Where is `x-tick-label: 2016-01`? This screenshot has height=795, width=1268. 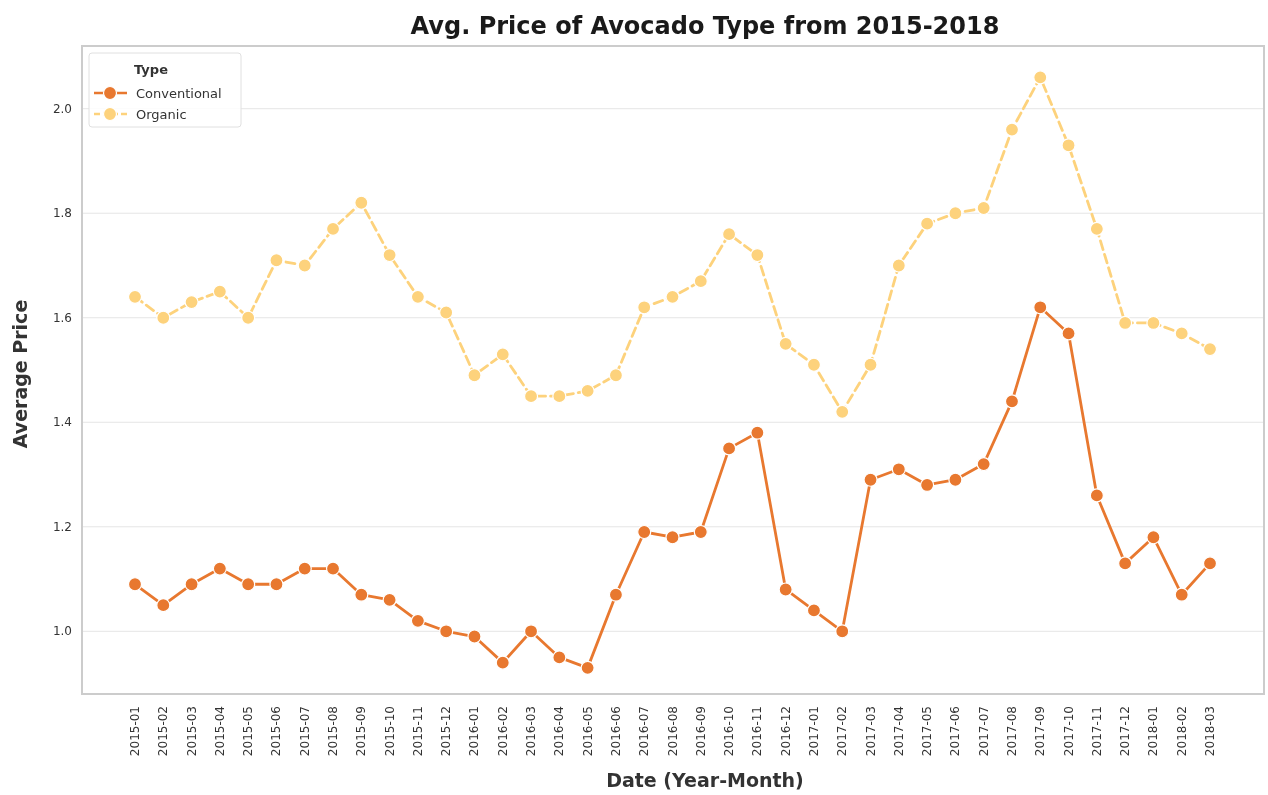 x-tick-label: 2016-01 is located at coordinates (474, 731).